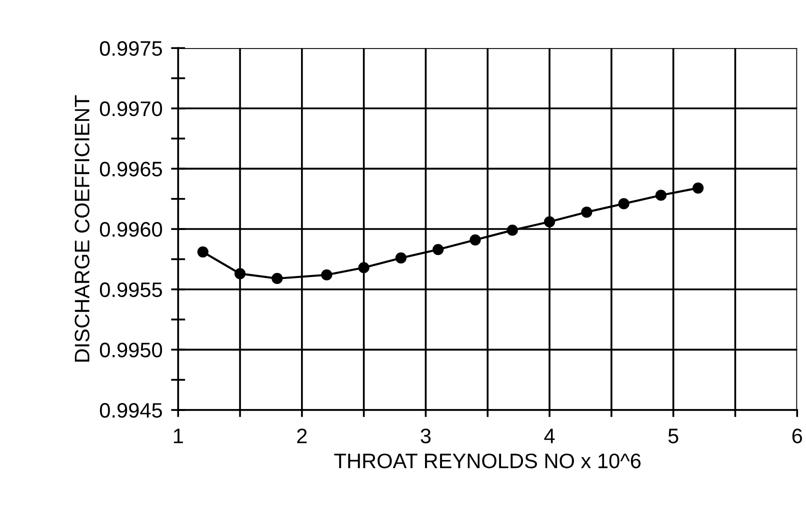 This screenshot has width=806, height=517. What do you see at coordinates (549, 436) in the screenshot?
I see `x-tick-label: 4` at bounding box center [549, 436].